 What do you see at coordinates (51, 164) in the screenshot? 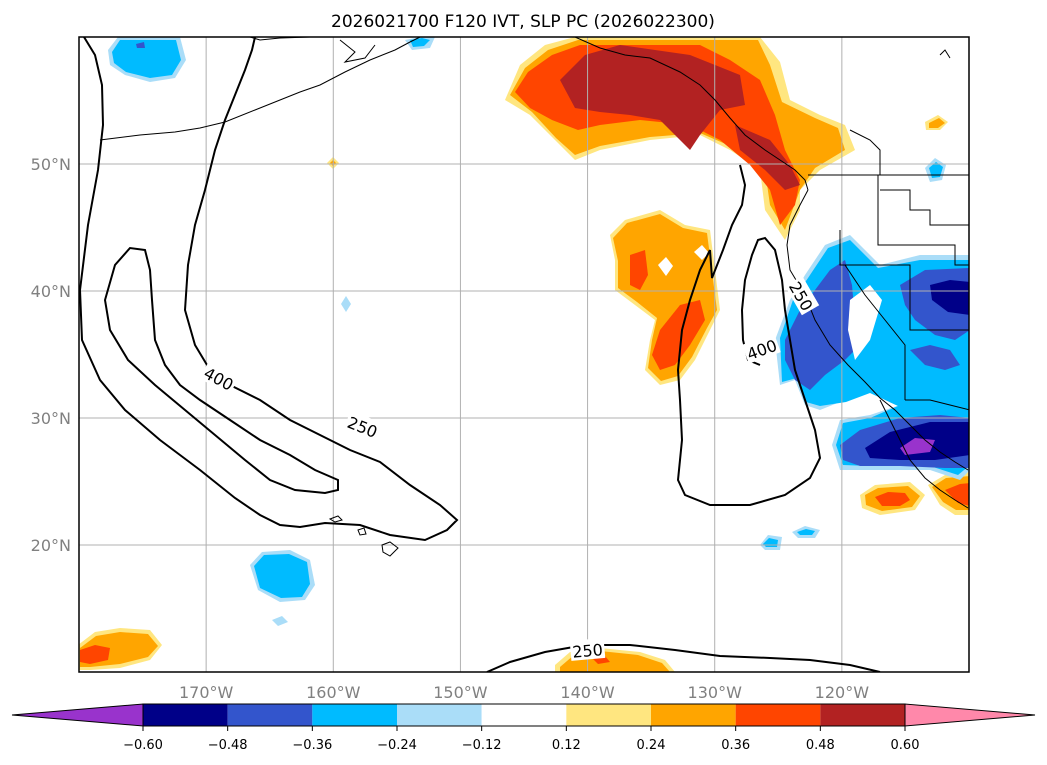
I see `lat-tick-label: 50°N` at bounding box center [51, 164].